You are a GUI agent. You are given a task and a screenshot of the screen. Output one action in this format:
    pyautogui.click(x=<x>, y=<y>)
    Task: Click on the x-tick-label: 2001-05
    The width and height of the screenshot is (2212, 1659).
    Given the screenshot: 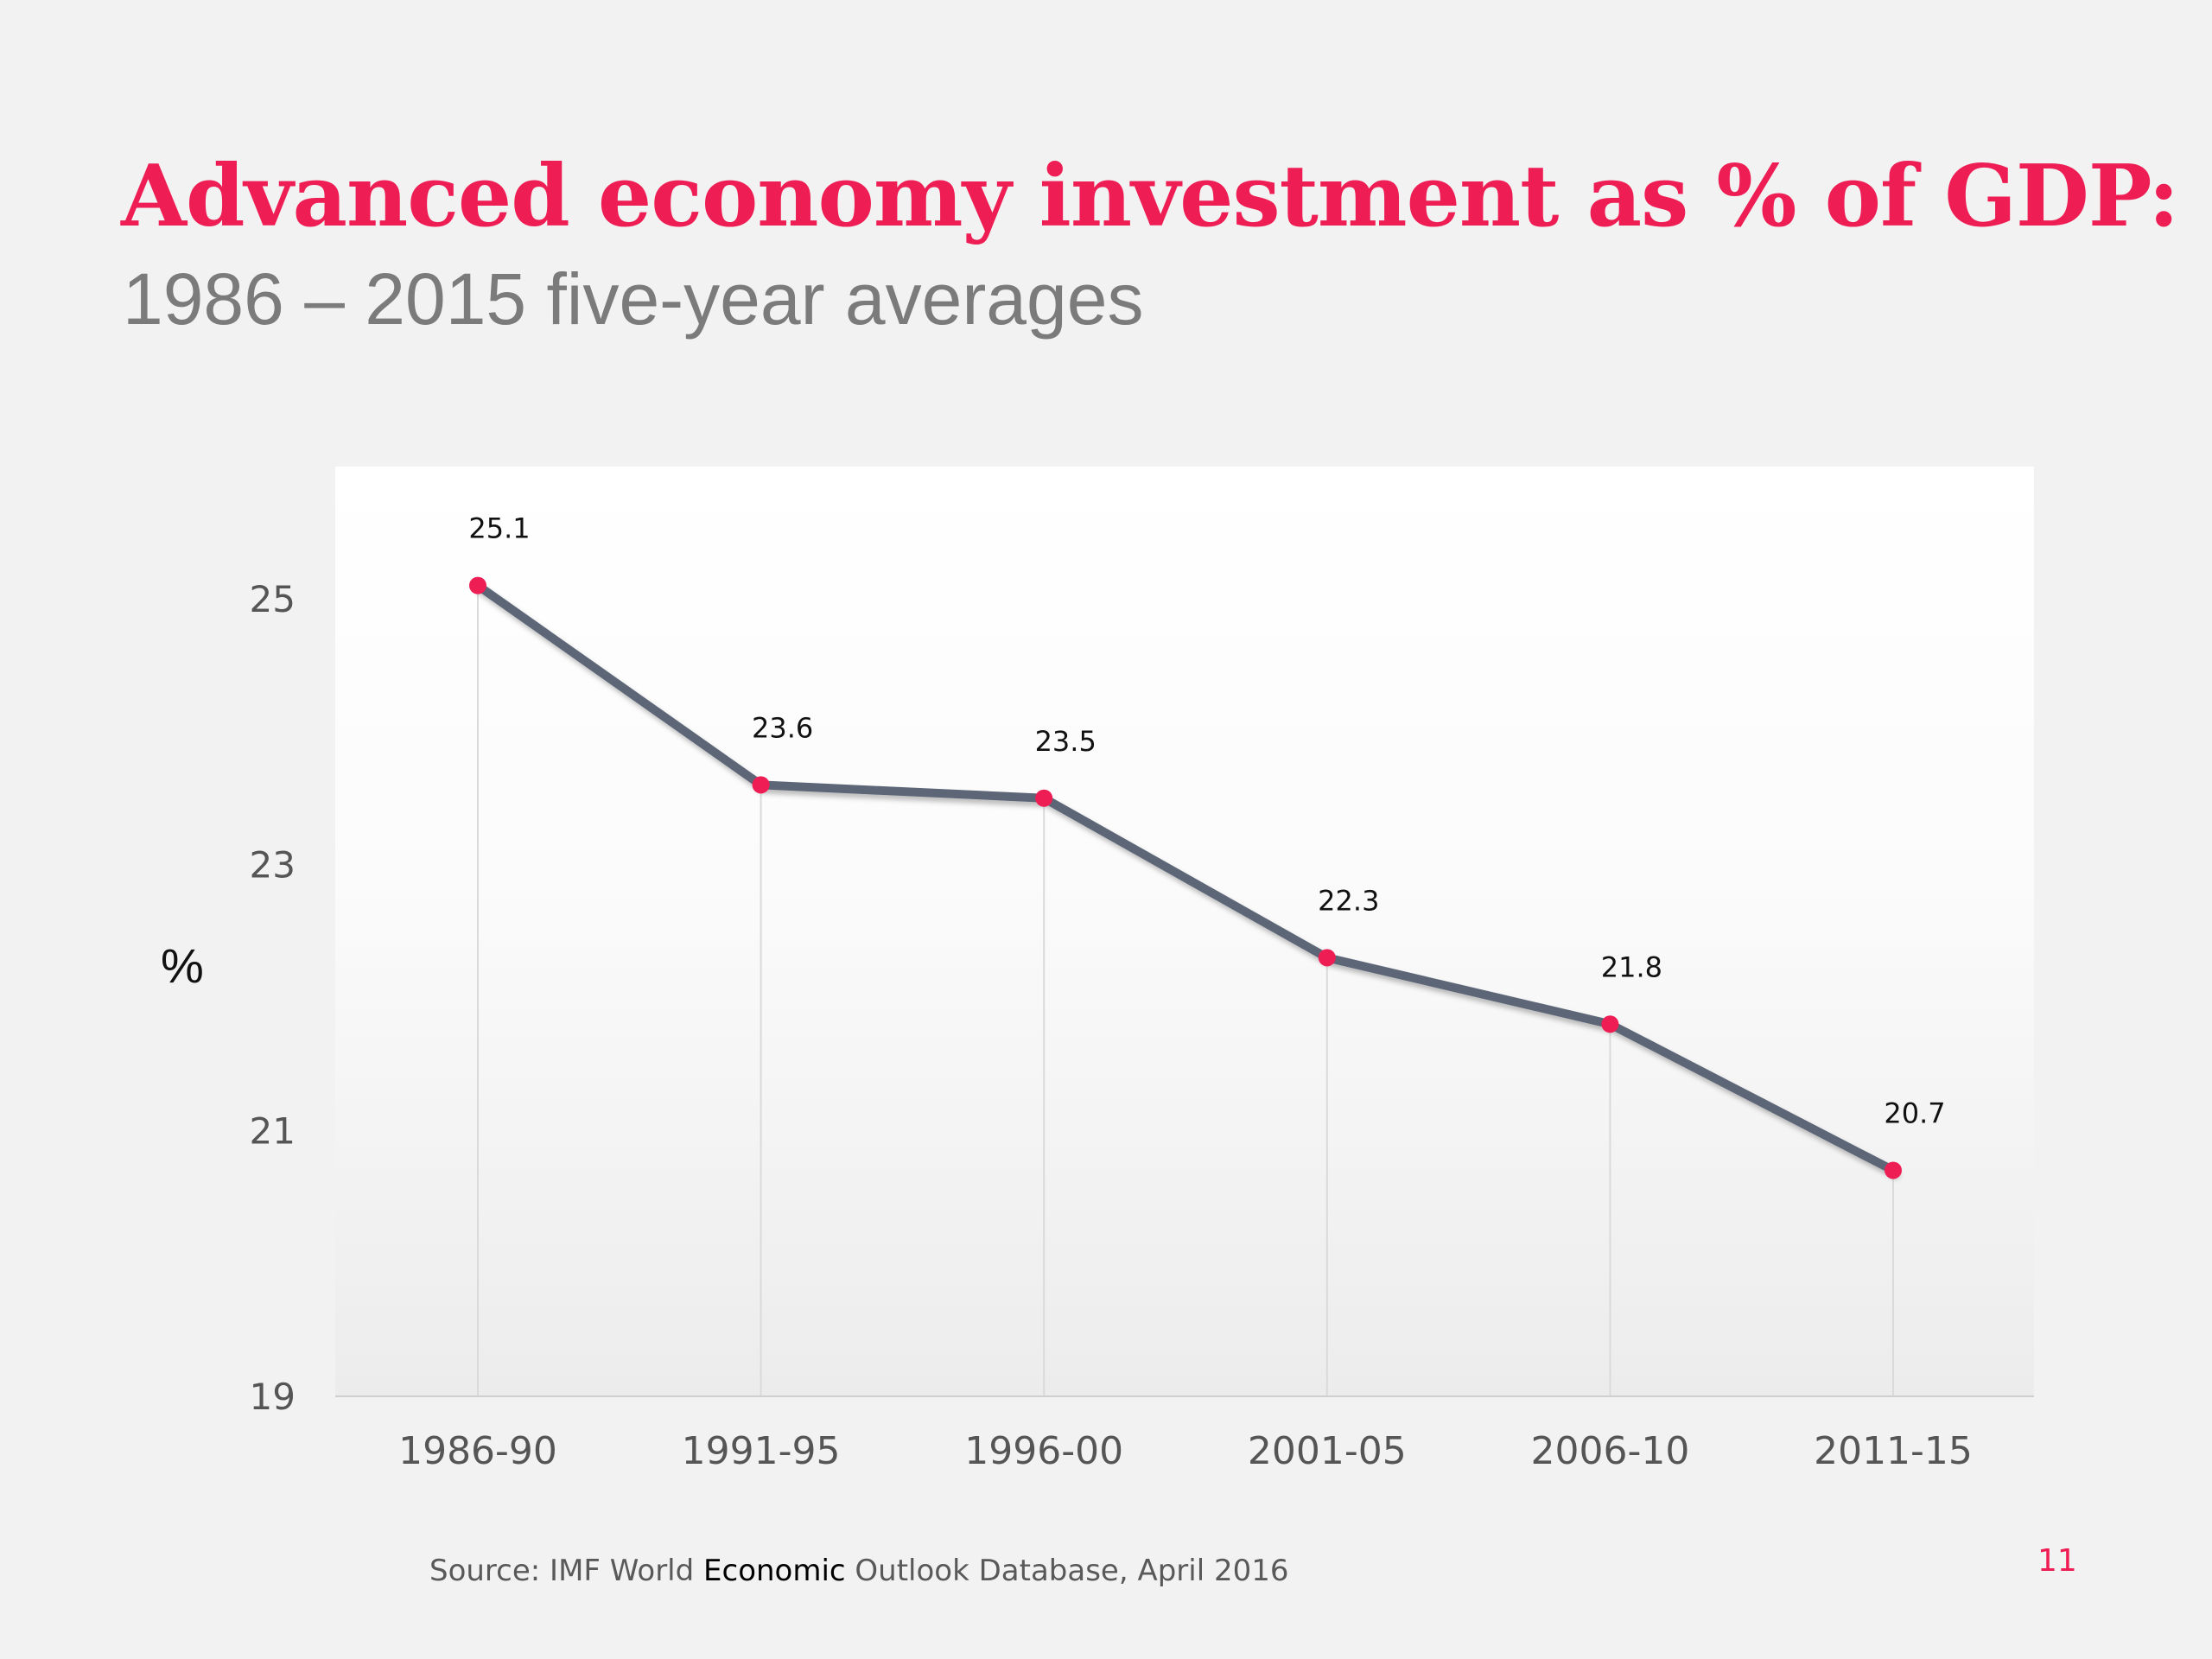 What is the action you would take?
    pyautogui.click(x=1327, y=1451)
    